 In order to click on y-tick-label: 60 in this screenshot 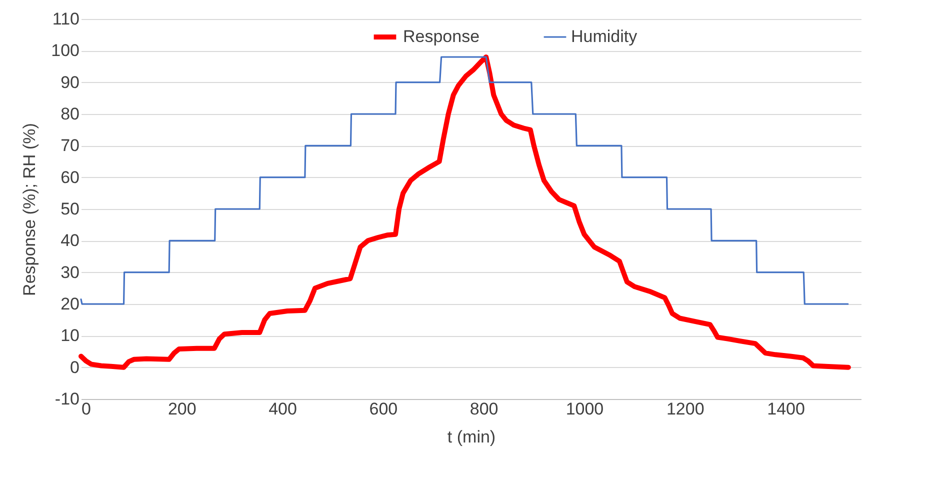, I will do `click(70, 177)`.